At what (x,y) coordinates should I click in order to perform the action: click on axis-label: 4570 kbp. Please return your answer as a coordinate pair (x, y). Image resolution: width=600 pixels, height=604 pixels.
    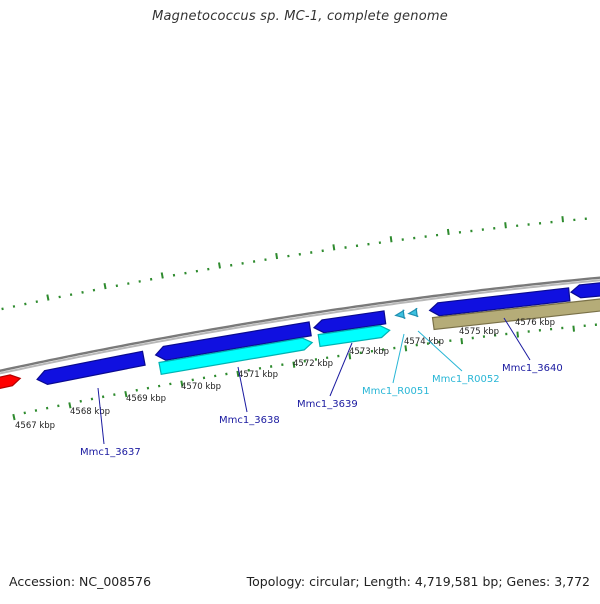
    Looking at the image, I should click on (201, 387).